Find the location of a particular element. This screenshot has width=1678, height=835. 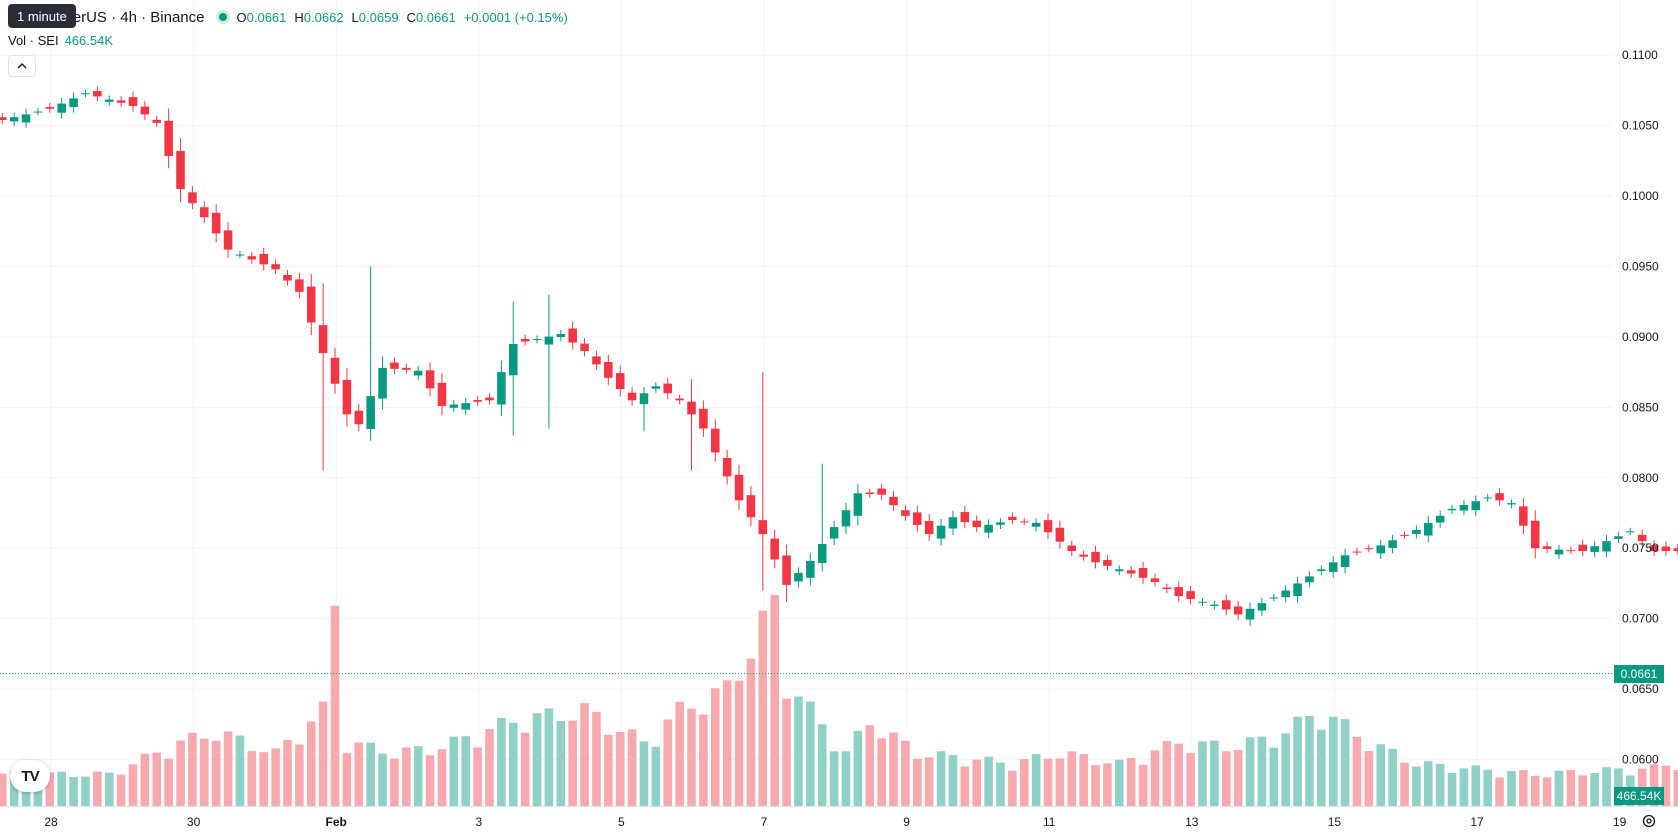

time-axis: 2830Feb3579111315171921232527Mar357911 is located at coordinates (839, 818).